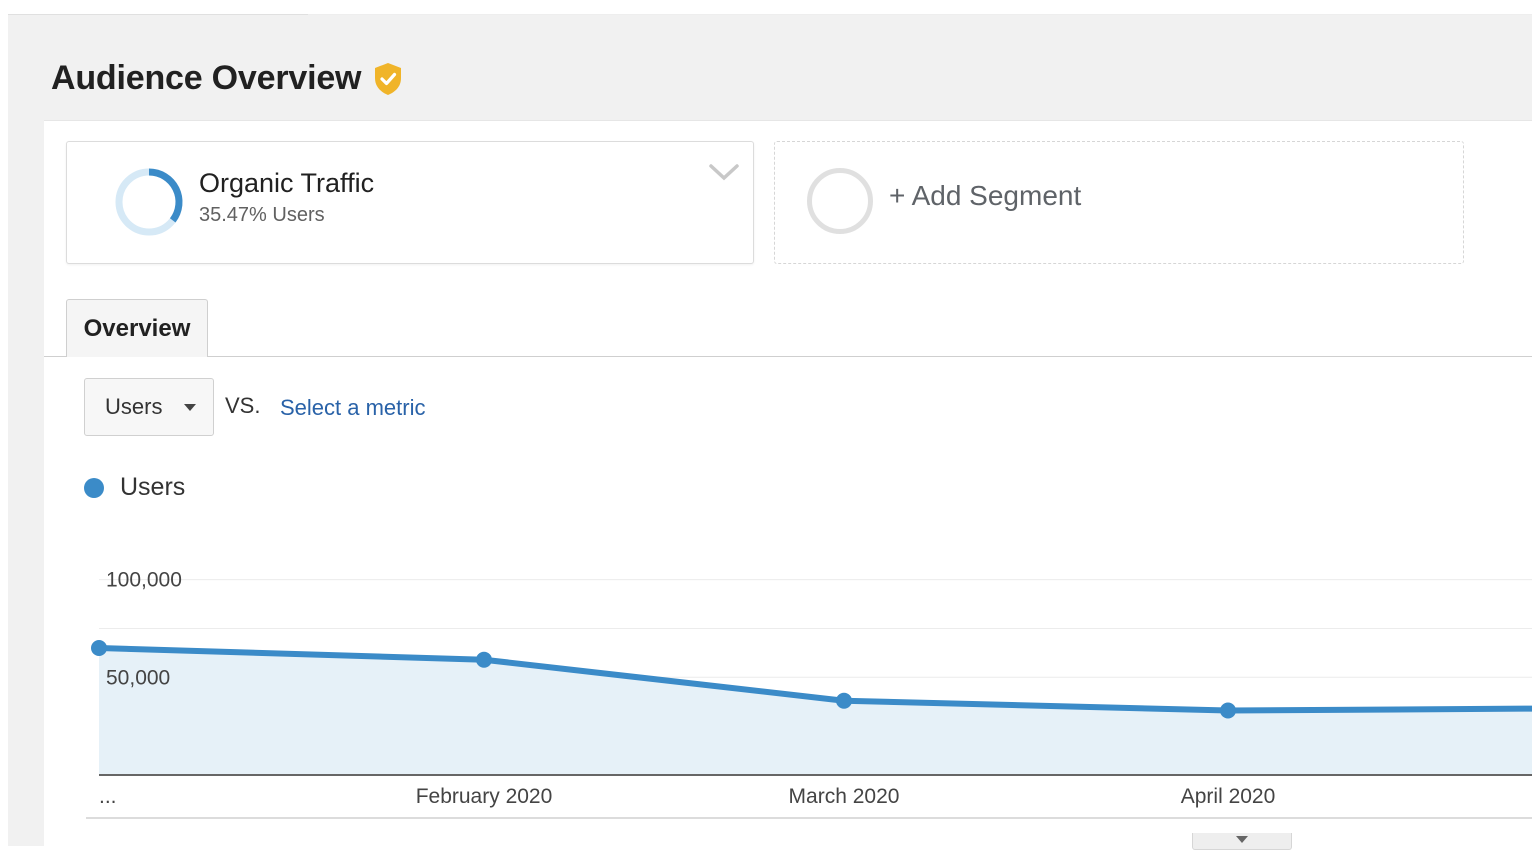 The image size is (1532, 852). Describe the element at coordinates (134, 406) in the screenshot. I see `metric-dropdown-value: Users` at that location.